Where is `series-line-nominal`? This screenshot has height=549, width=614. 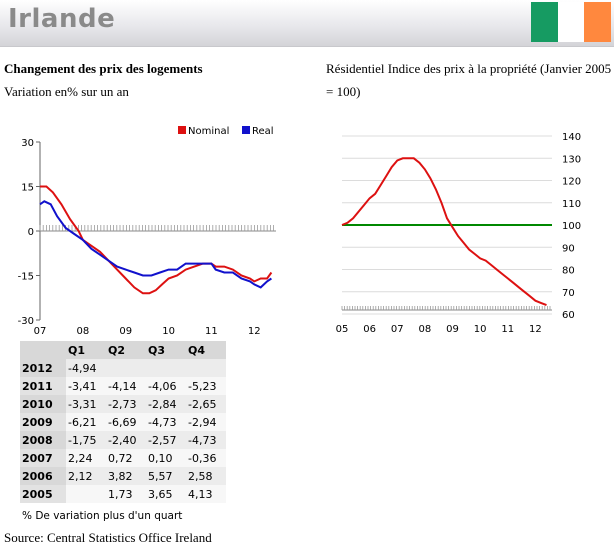 series-line-nominal is located at coordinates (156, 240).